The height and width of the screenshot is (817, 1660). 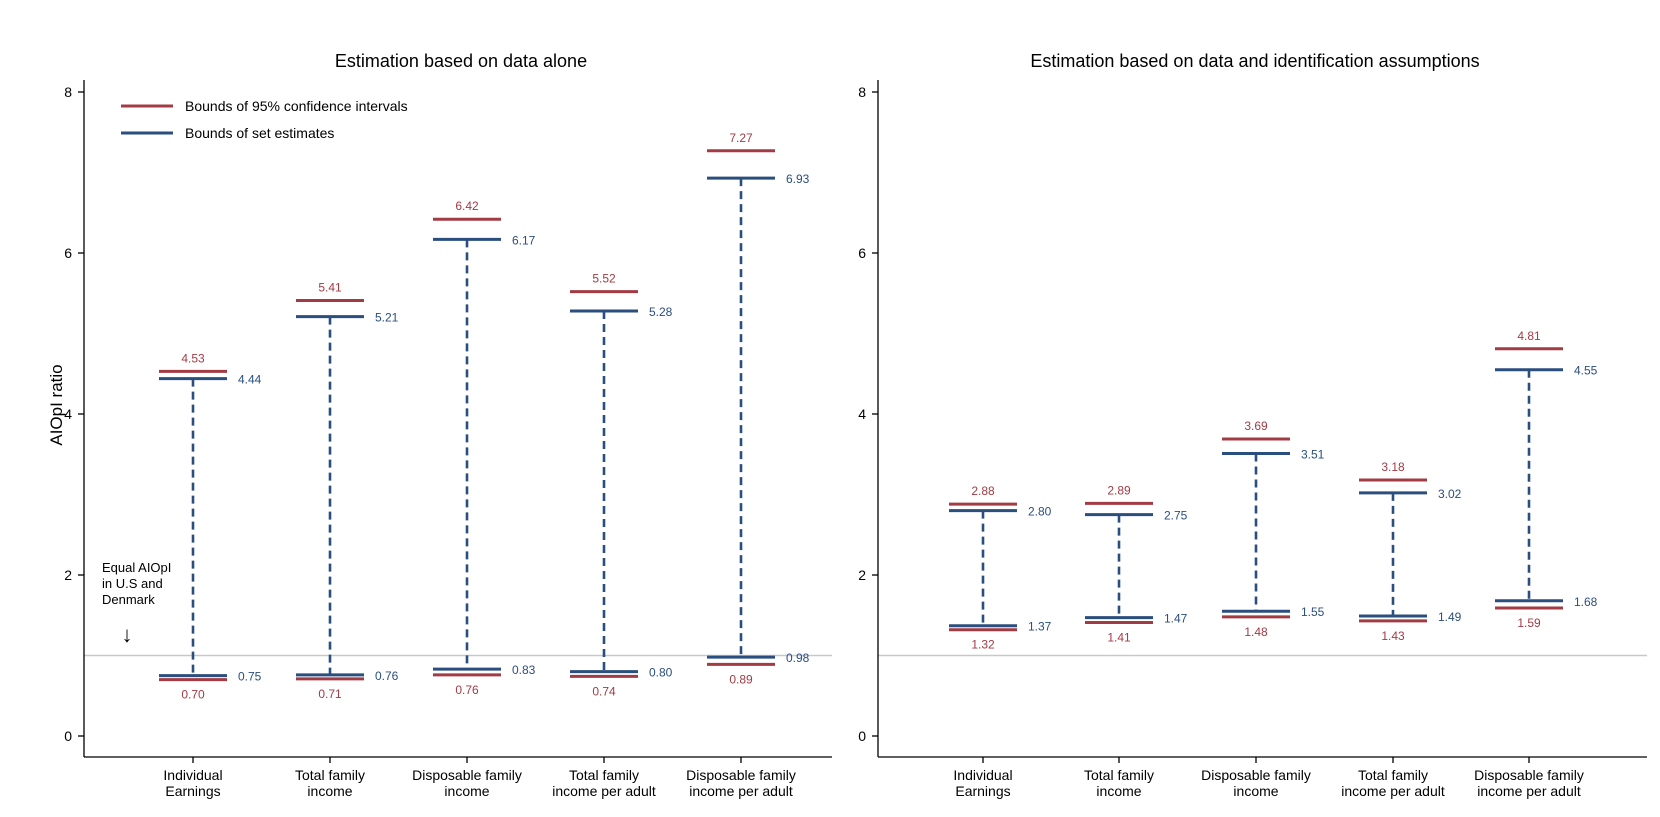 I want to click on ci-upper-label: 4.81, so click(x=1529, y=336).